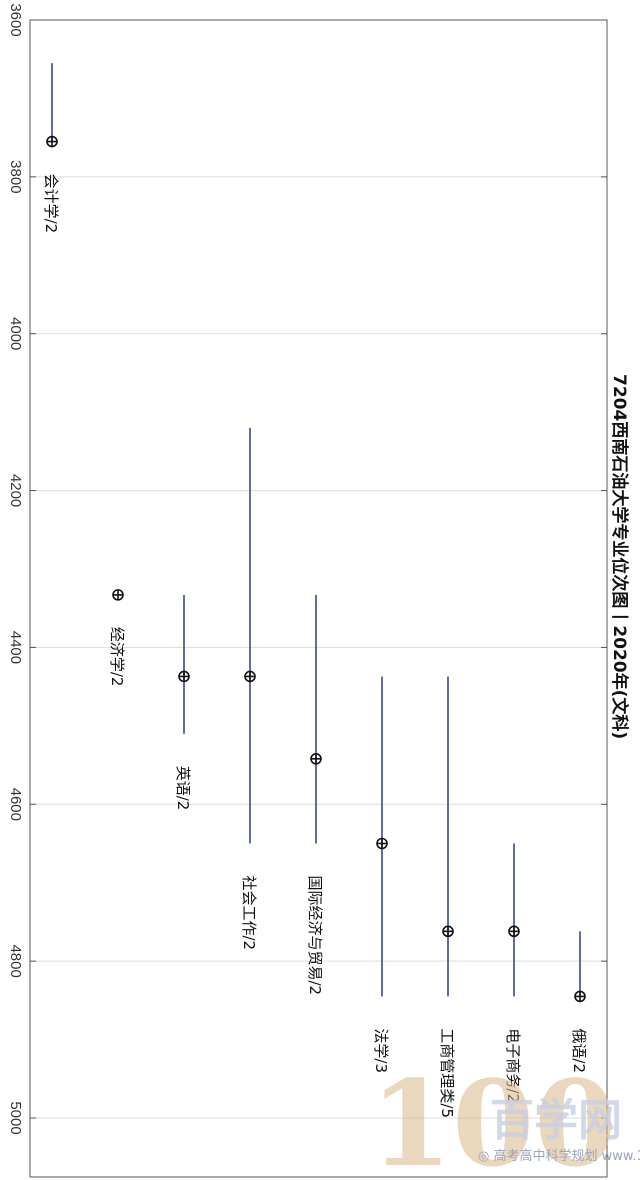 The image size is (640, 1180). What do you see at coordinates (117, 657) in the screenshot?
I see `category-label: 经济学/2` at bounding box center [117, 657].